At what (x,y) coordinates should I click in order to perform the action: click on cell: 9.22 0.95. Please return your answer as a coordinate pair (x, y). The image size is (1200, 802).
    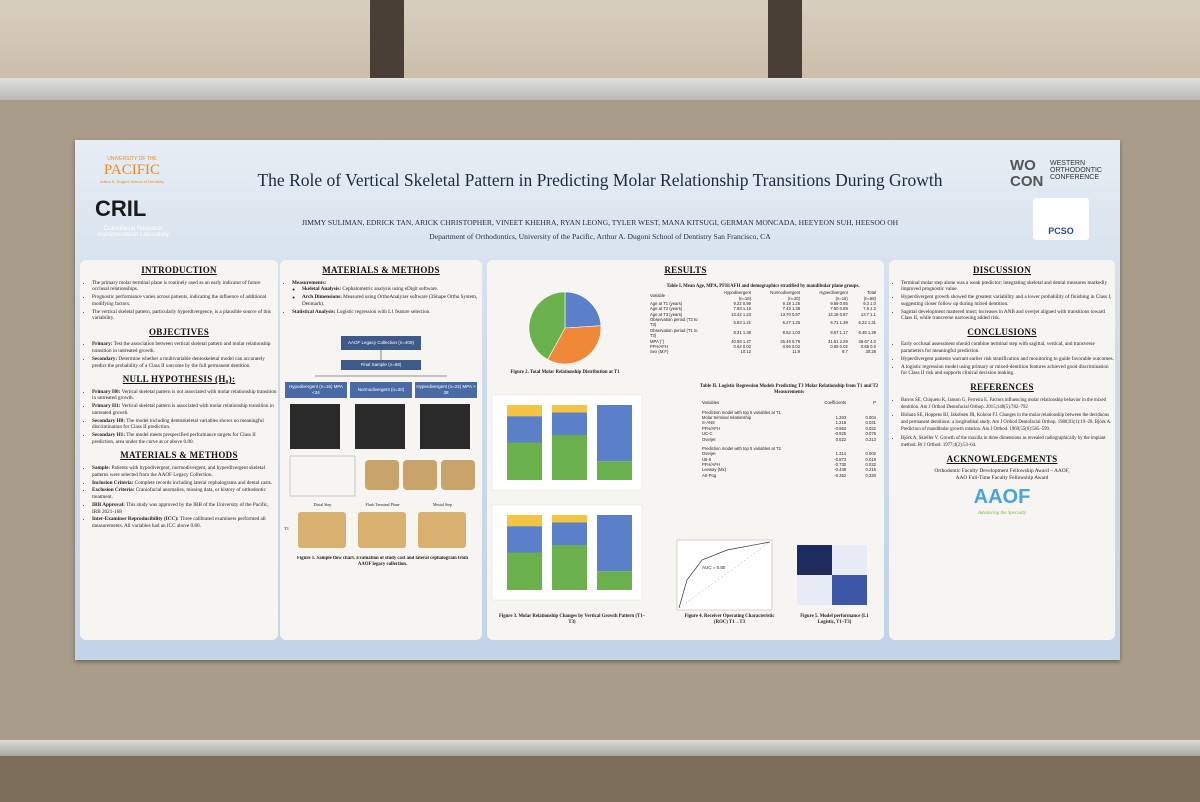
    Looking at the image, I should click on (742, 303).